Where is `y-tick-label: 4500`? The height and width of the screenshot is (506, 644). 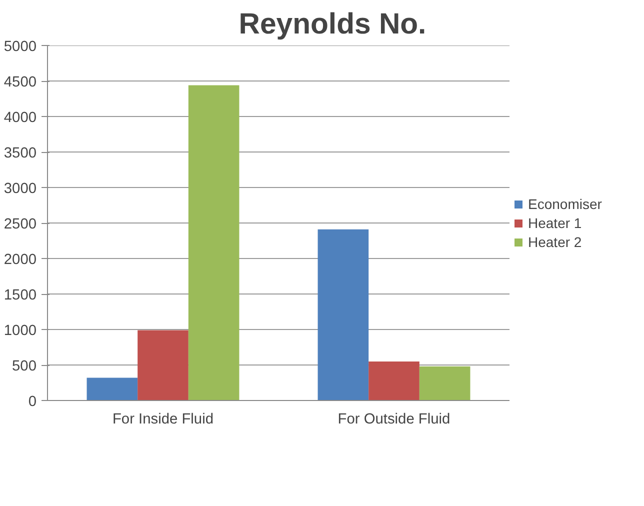
y-tick-label: 4500 is located at coordinates (20, 82).